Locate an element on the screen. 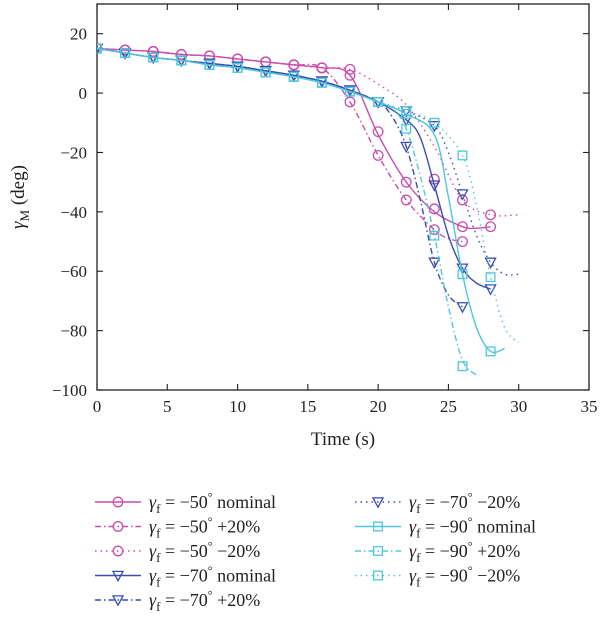  y-axis-title-unit: (deg) is located at coordinates (18, 187).